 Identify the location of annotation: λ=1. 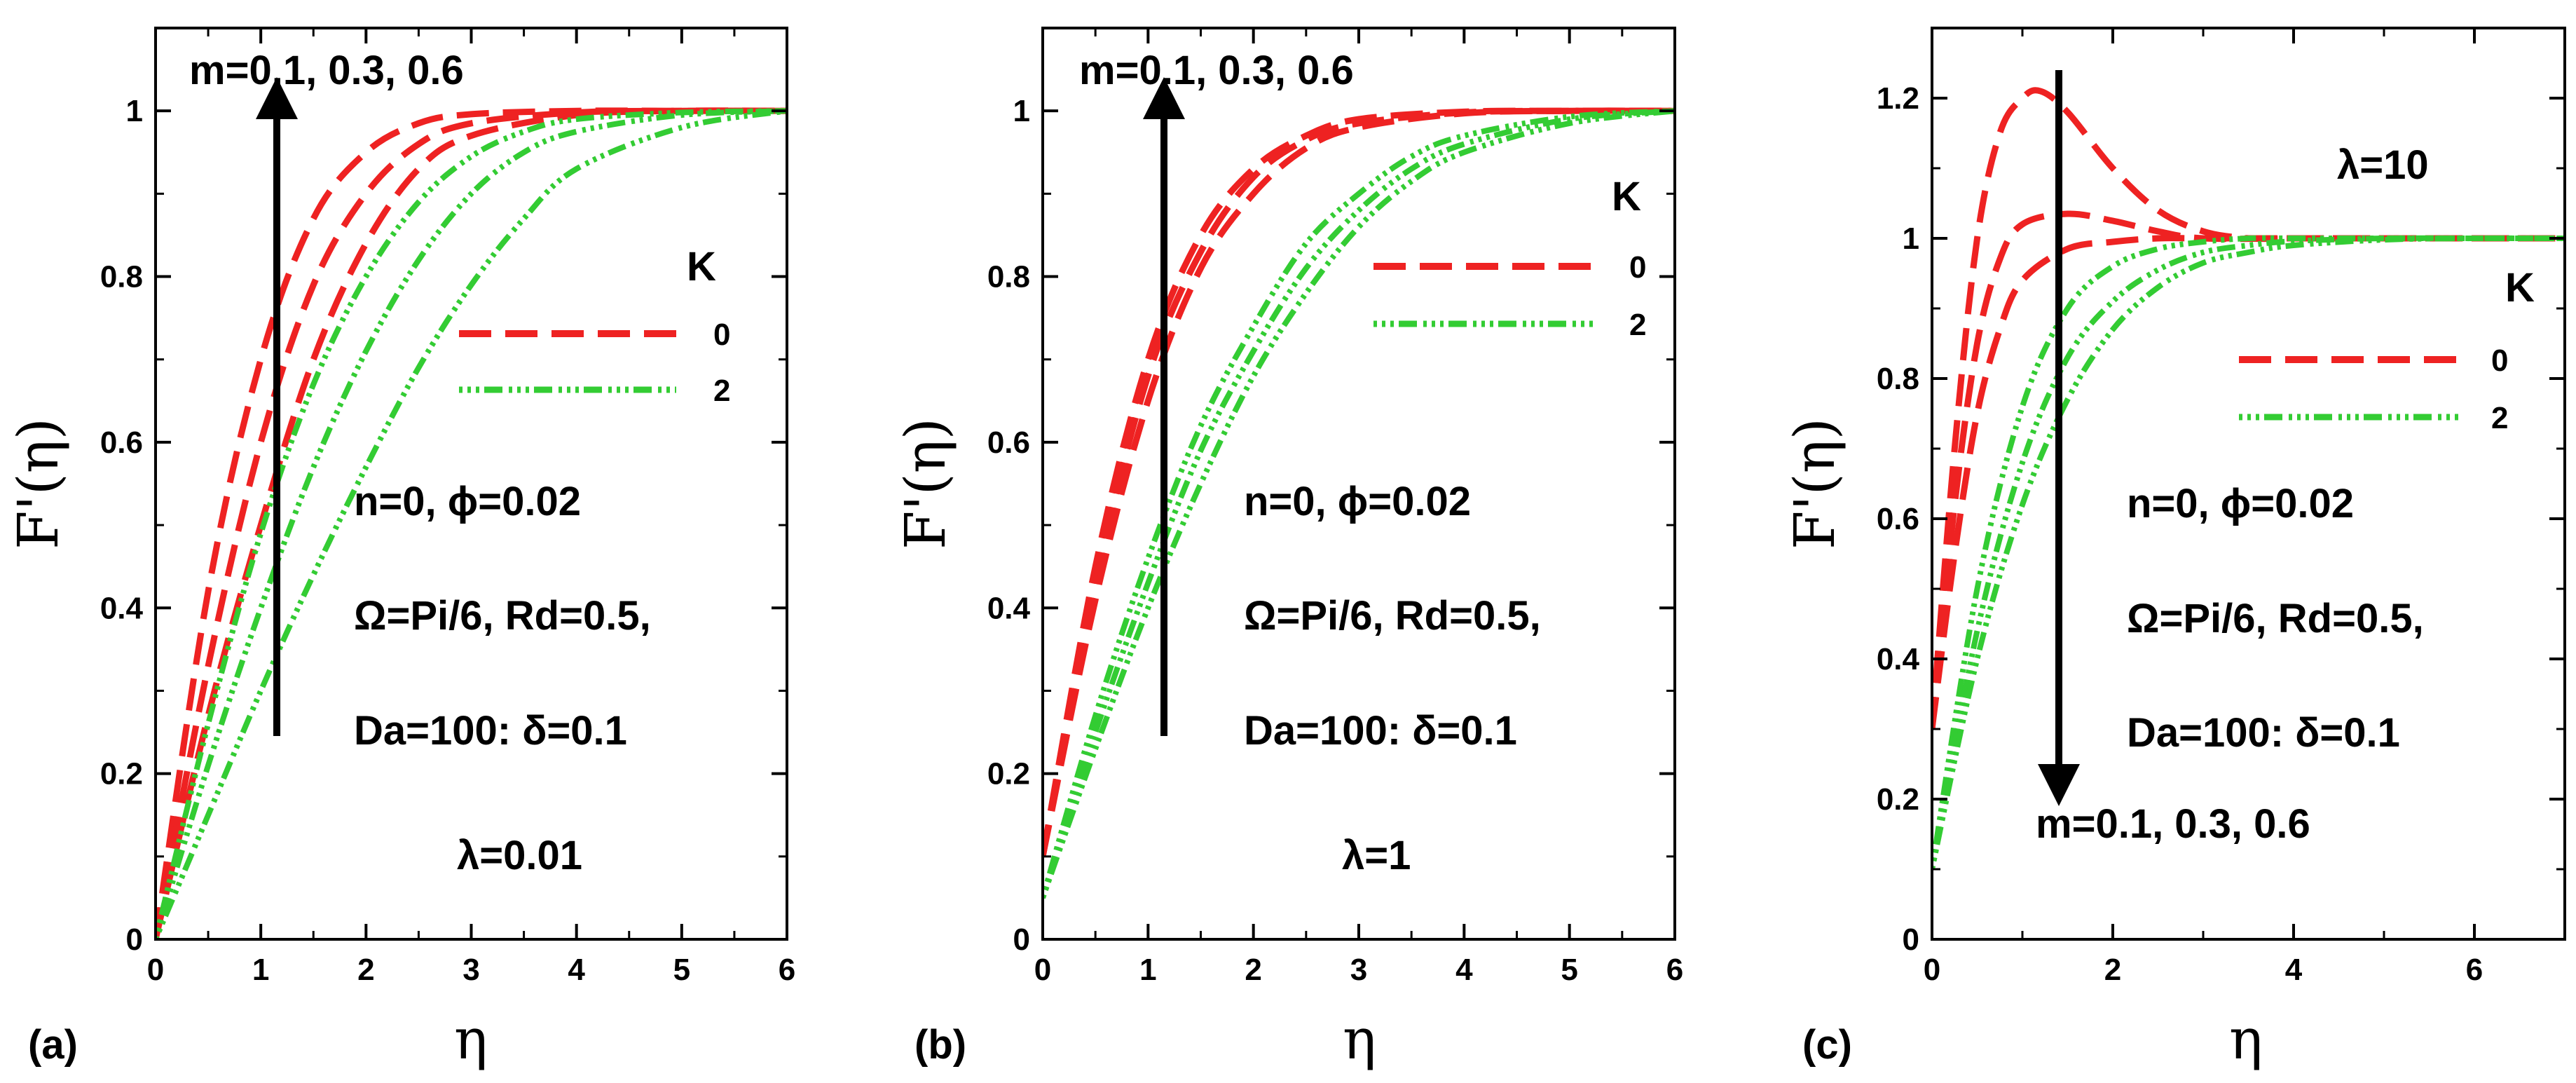
(1376, 855).